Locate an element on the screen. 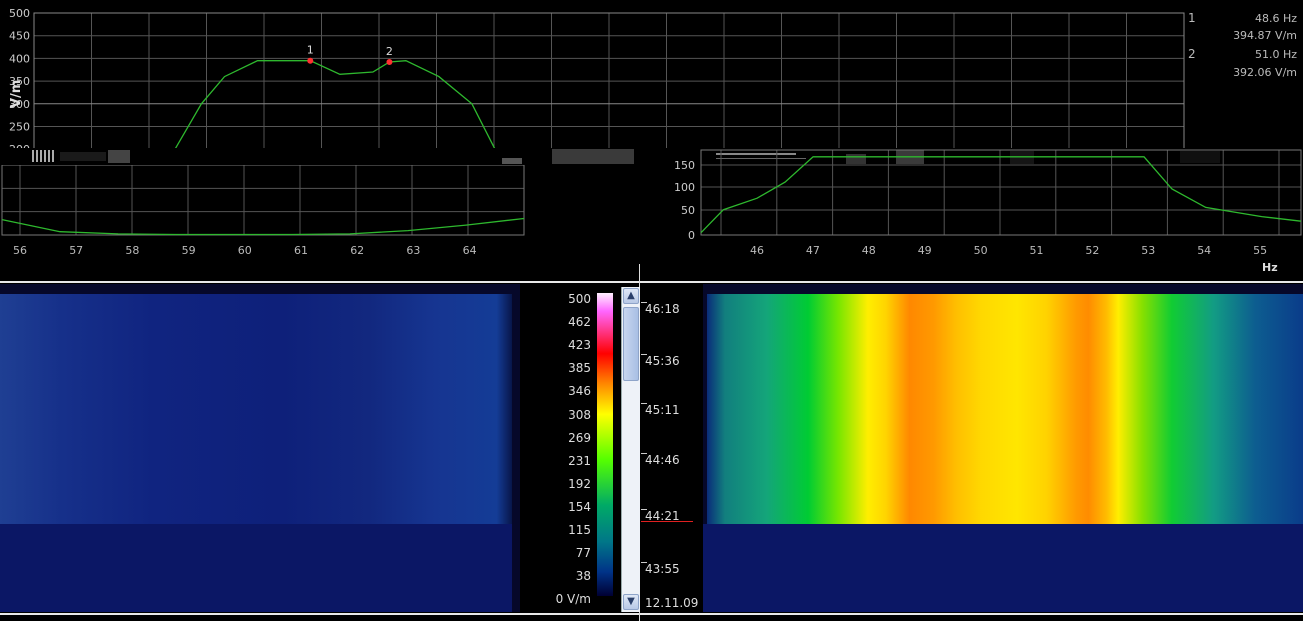  scroll-up-button: ▲ is located at coordinates (631, 296).